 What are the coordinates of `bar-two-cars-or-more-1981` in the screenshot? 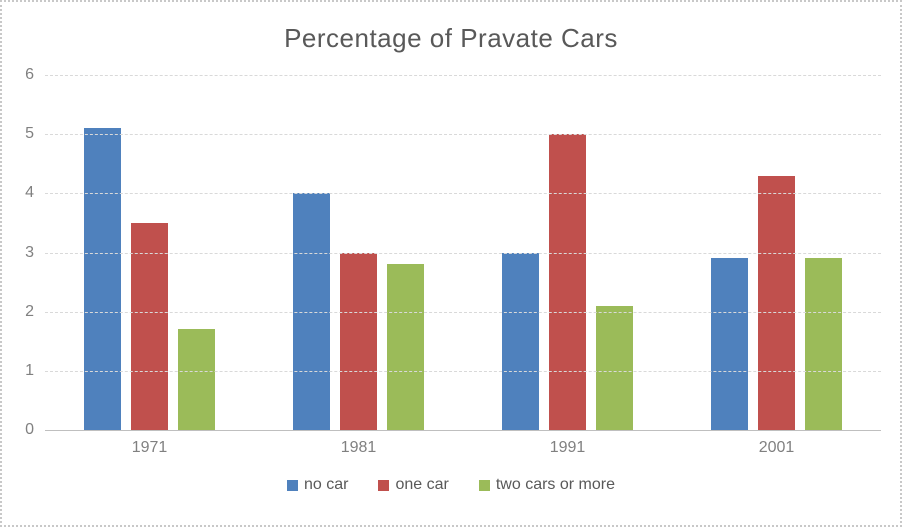 It's located at (405, 347).